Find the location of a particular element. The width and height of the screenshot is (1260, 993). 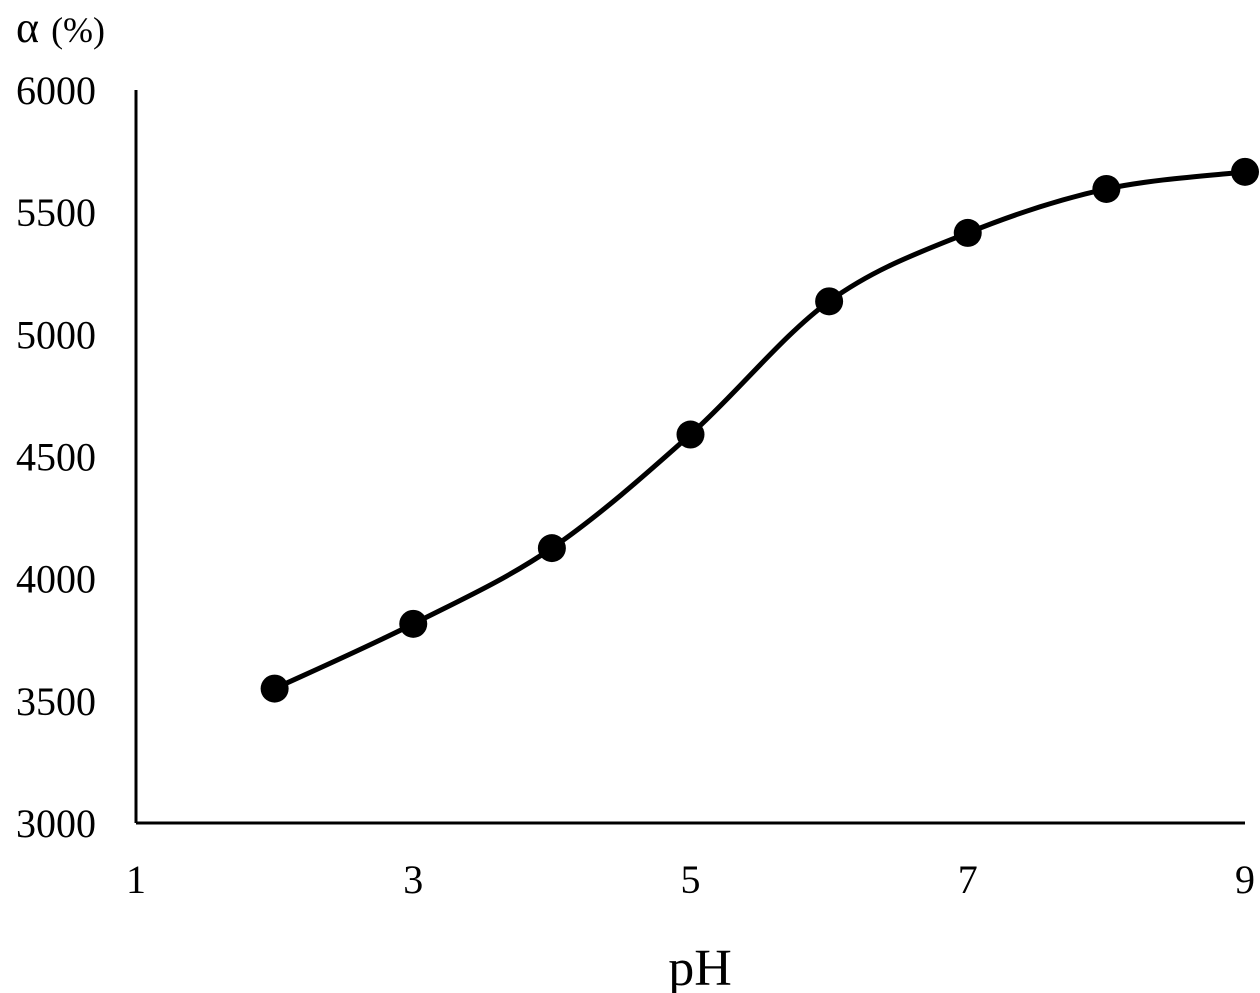

y-tick-label: 4500 is located at coordinates (56, 457).